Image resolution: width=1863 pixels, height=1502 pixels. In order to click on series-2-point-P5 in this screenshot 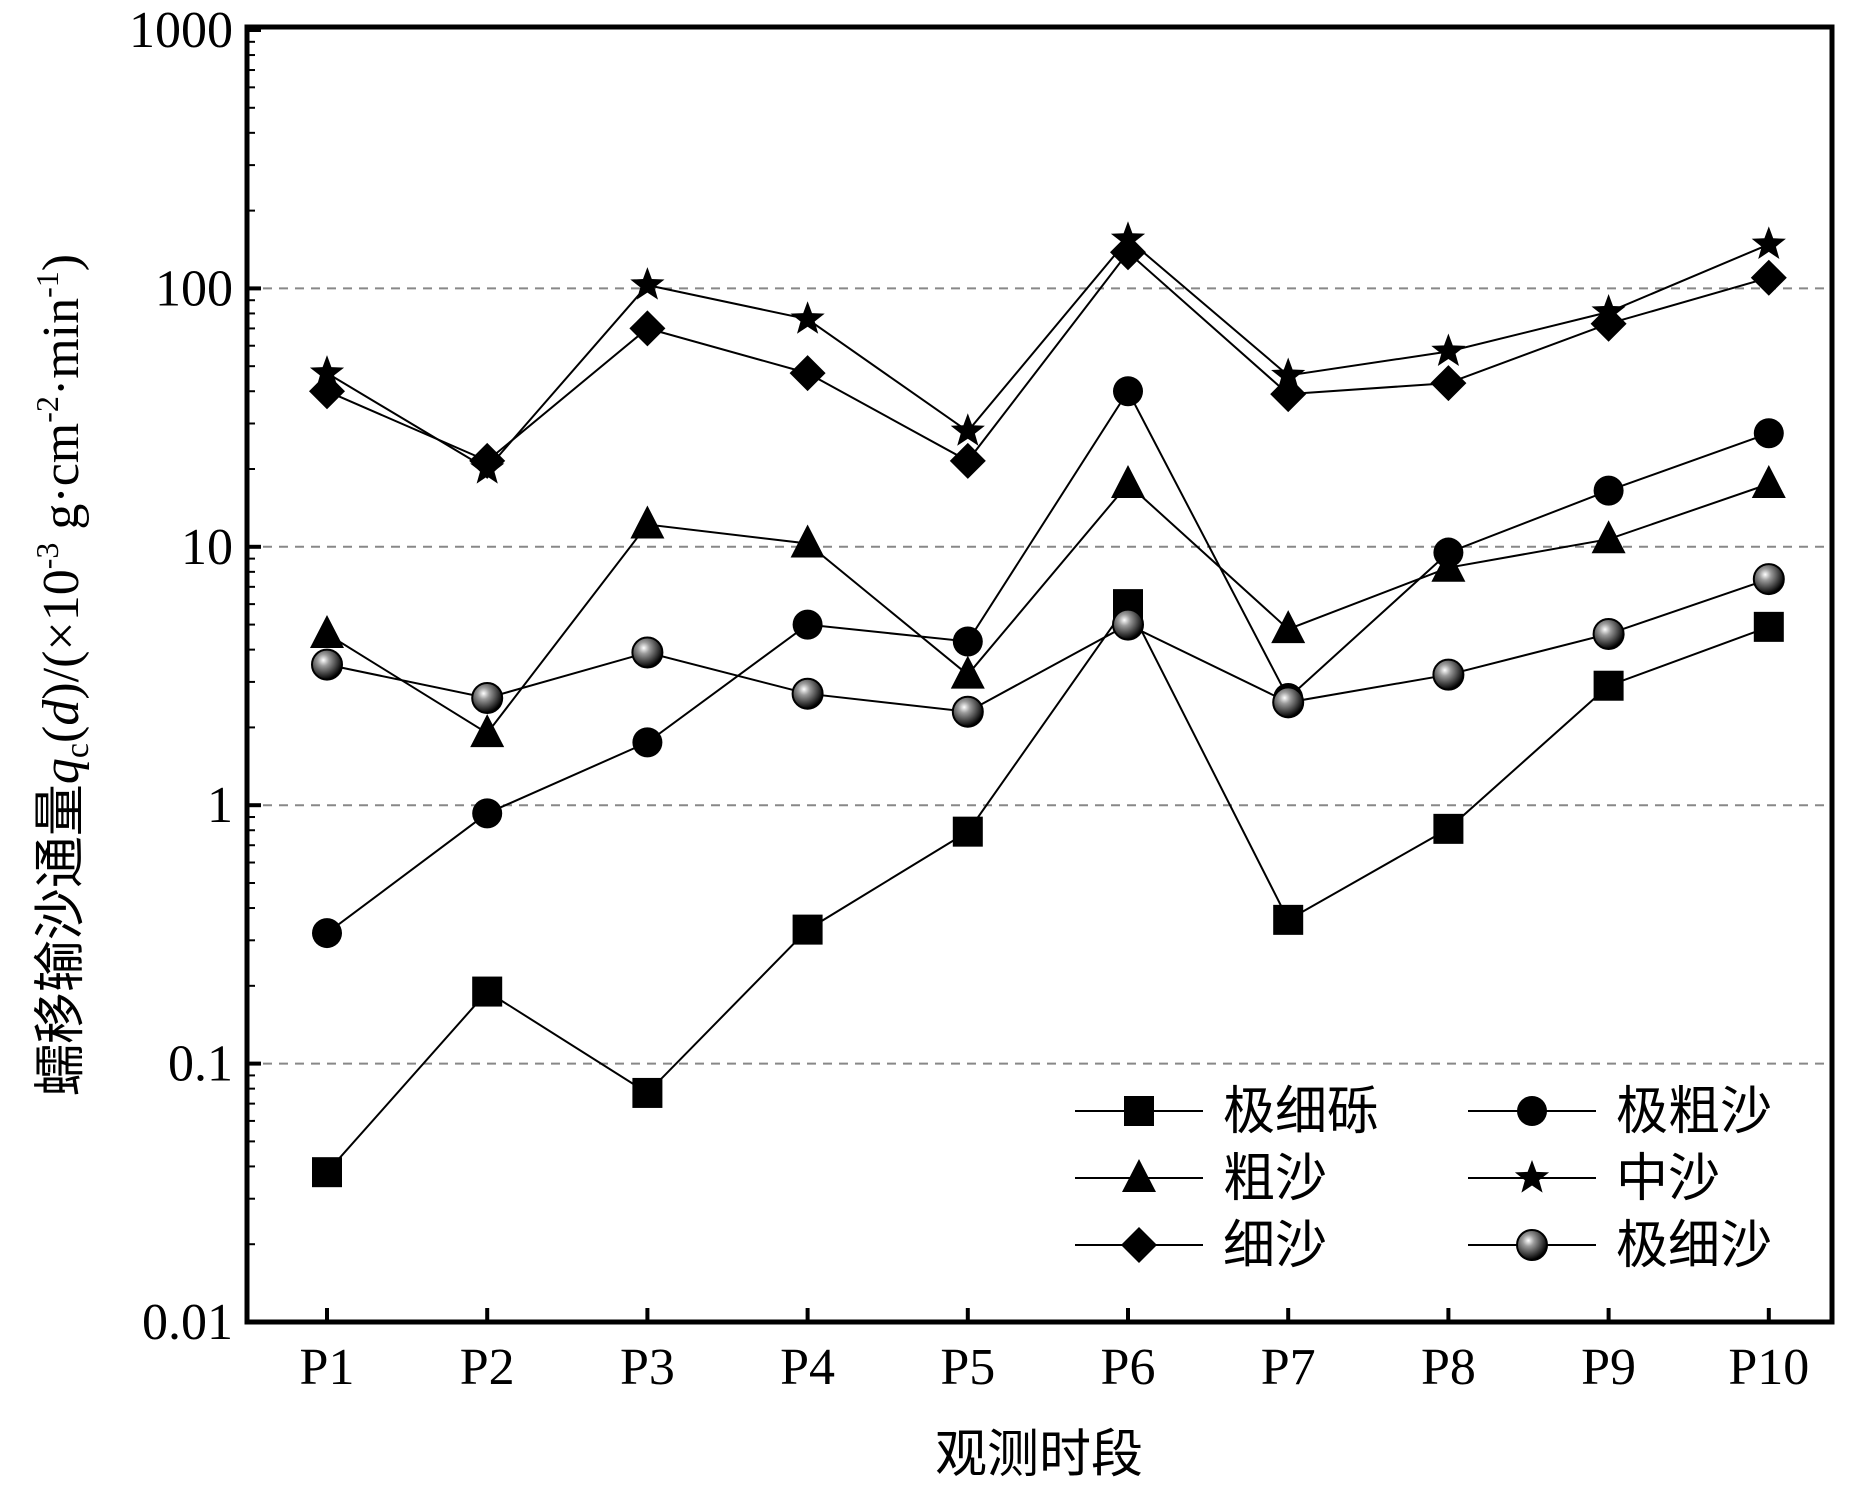, I will do `click(967, 641)`.